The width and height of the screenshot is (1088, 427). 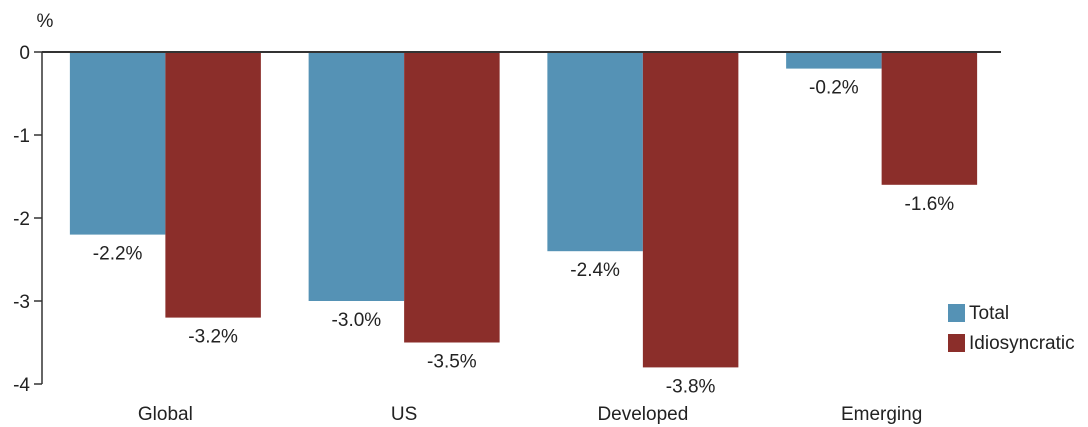 I want to click on value-label: -2.2%, so click(x=118, y=254).